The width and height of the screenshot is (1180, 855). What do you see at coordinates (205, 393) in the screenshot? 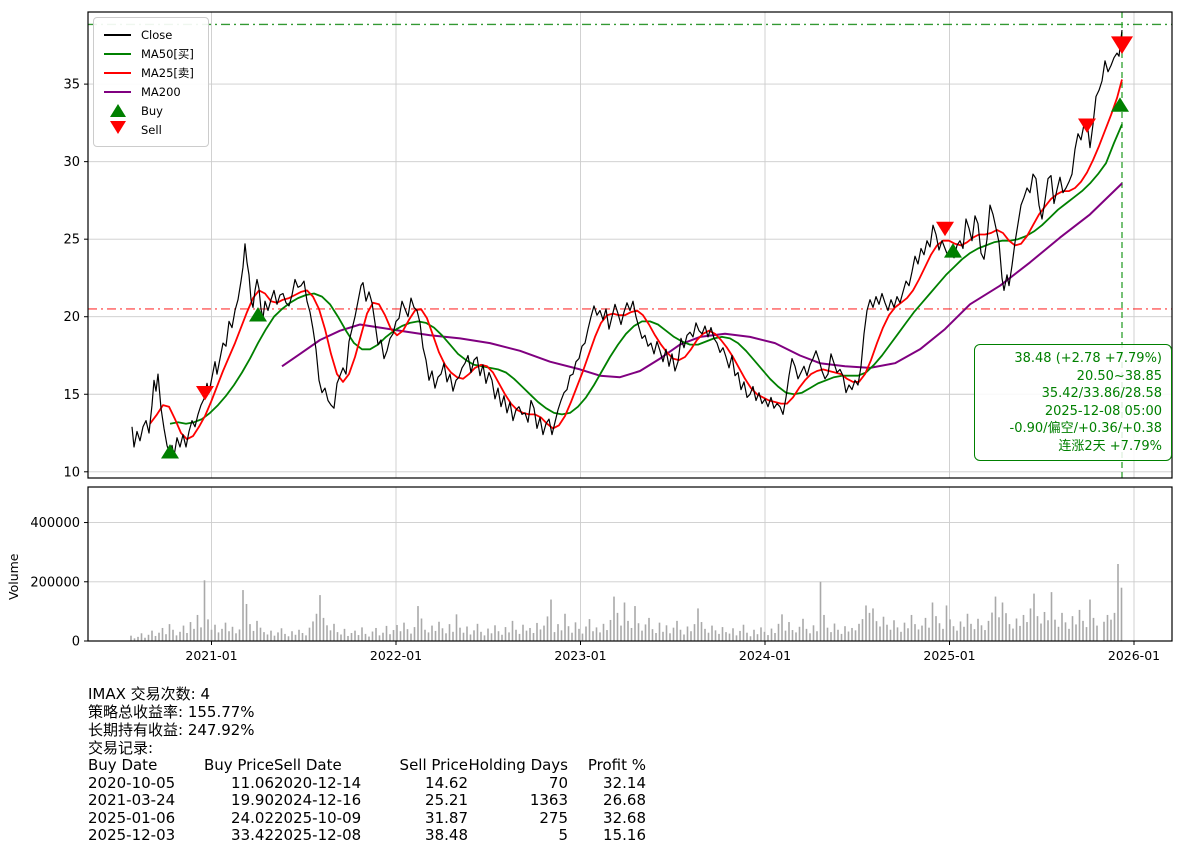
I see `sell-marker` at bounding box center [205, 393].